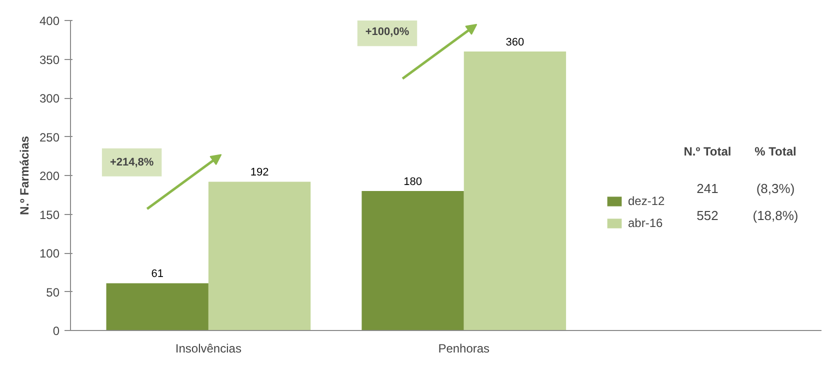 Image resolution: width=833 pixels, height=370 pixels. I want to click on y-tick-label: 250, so click(49, 137).